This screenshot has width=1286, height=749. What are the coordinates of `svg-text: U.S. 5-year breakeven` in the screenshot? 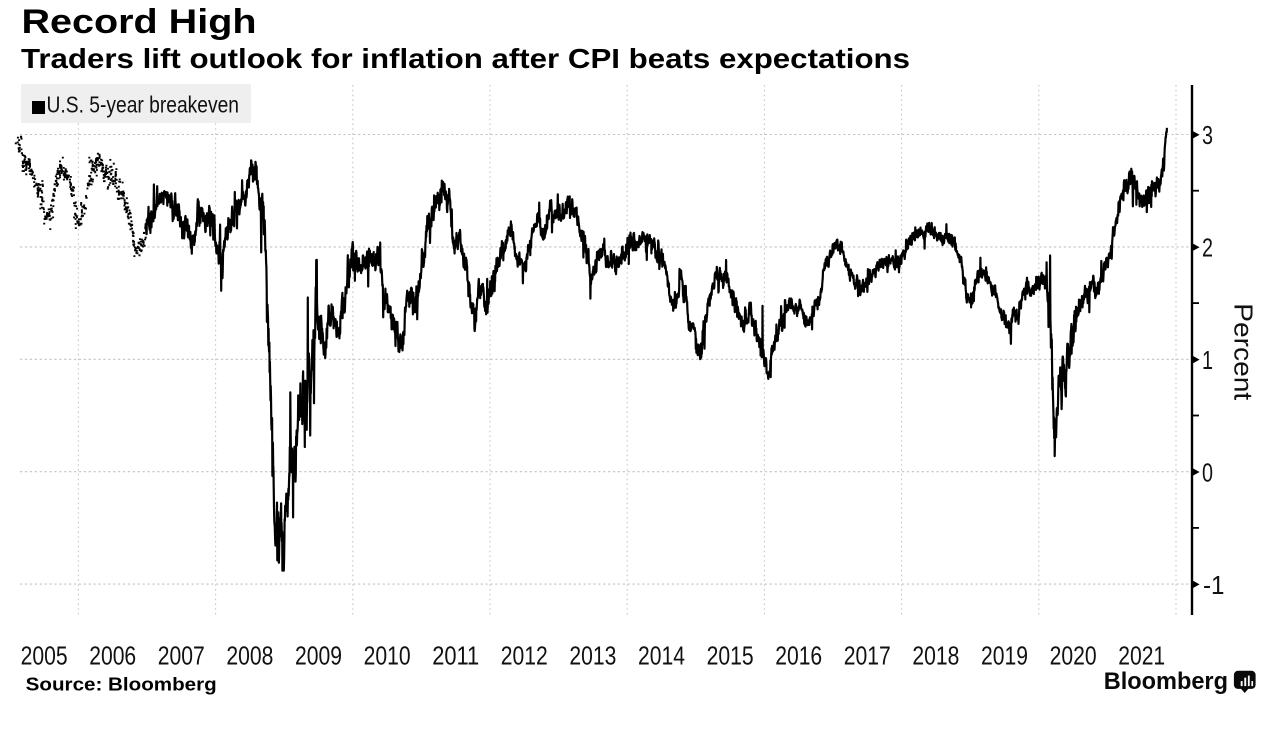 It's located at (143, 105).